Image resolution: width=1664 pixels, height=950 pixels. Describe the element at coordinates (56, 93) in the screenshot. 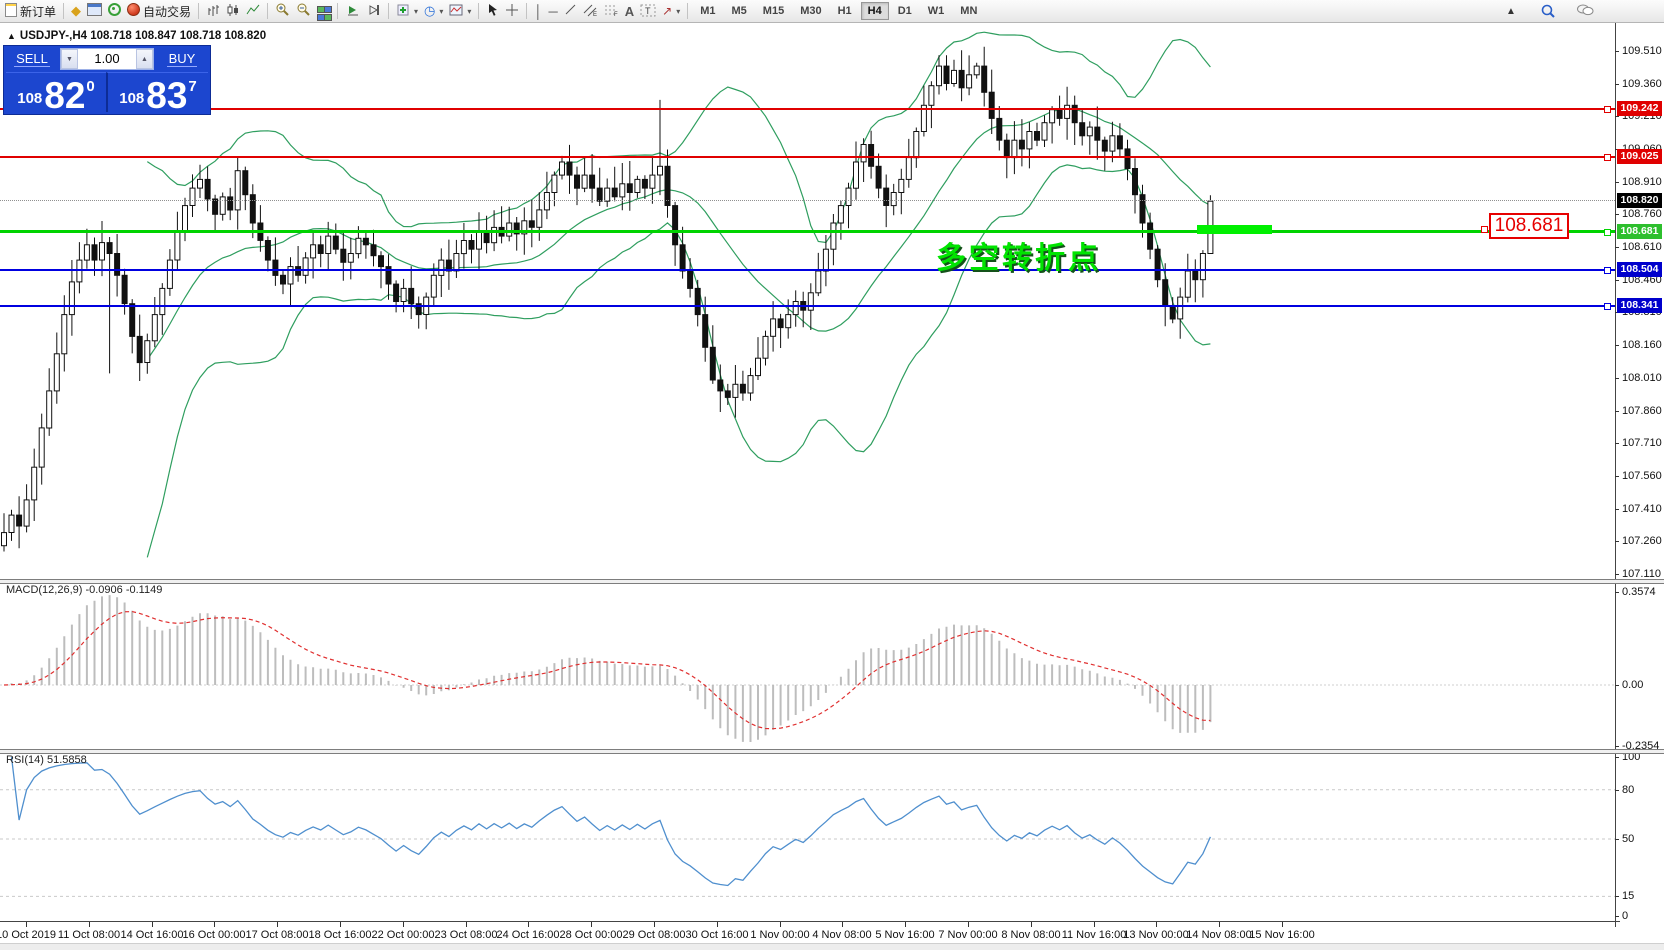

I see `sell-price: 108 82 0` at that location.